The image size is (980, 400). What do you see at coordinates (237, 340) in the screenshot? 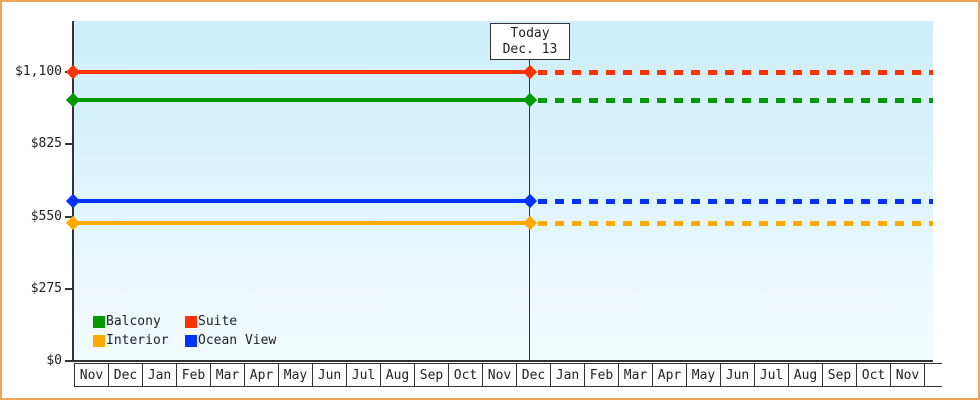
I see `legend-label-ocean-view: Ocean View` at bounding box center [237, 340].